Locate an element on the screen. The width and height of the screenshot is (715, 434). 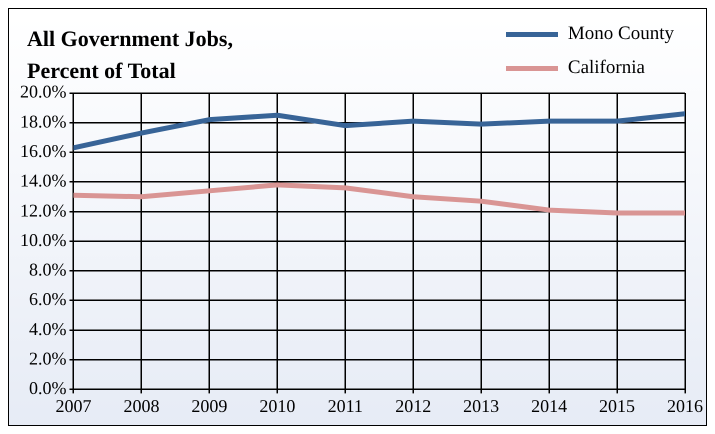
x-tick-label: 2016 is located at coordinates (685, 406).